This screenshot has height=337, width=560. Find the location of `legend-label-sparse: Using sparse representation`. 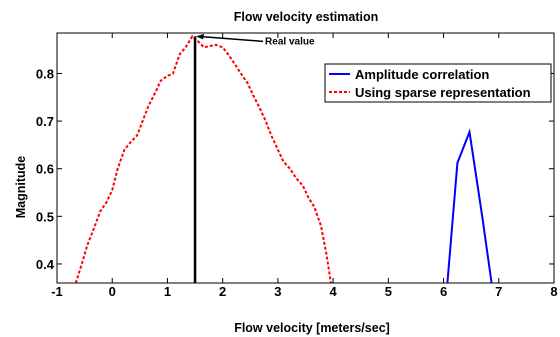

legend-label-sparse: Using sparse representation is located at coordinates (443, 92).